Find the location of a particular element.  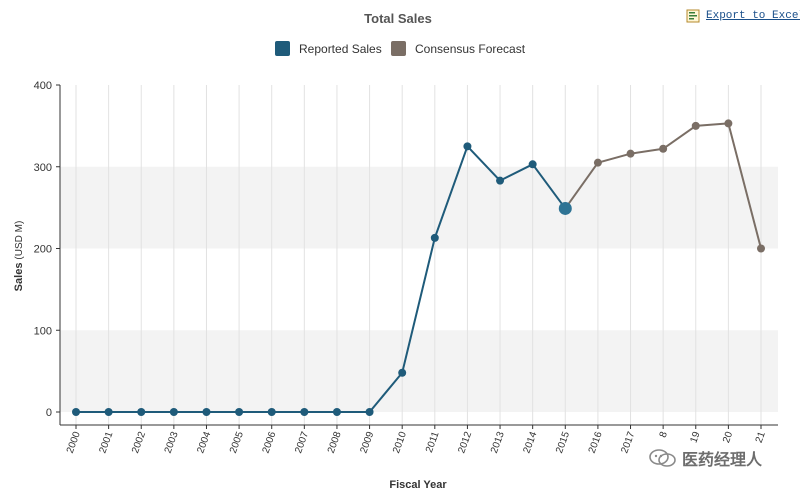

forecast-point-2016 is located at coordinates (597, 162).